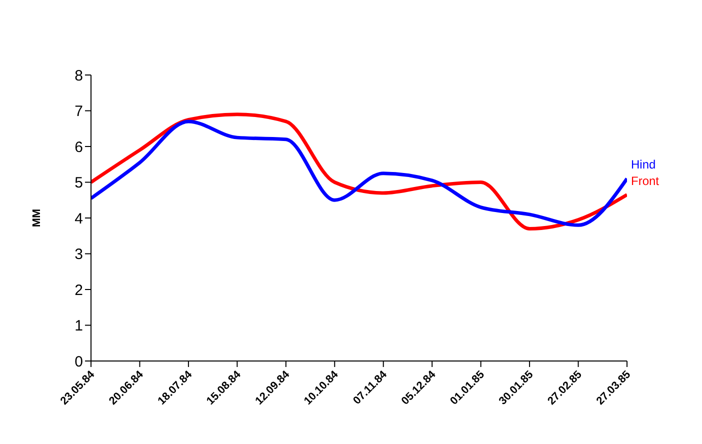 This screenshot has width=702, height=444. What do you see at coordinates (78, 219) in the screenshot?
I see `y-tick-label: 4` at bounding box center [78, 219].